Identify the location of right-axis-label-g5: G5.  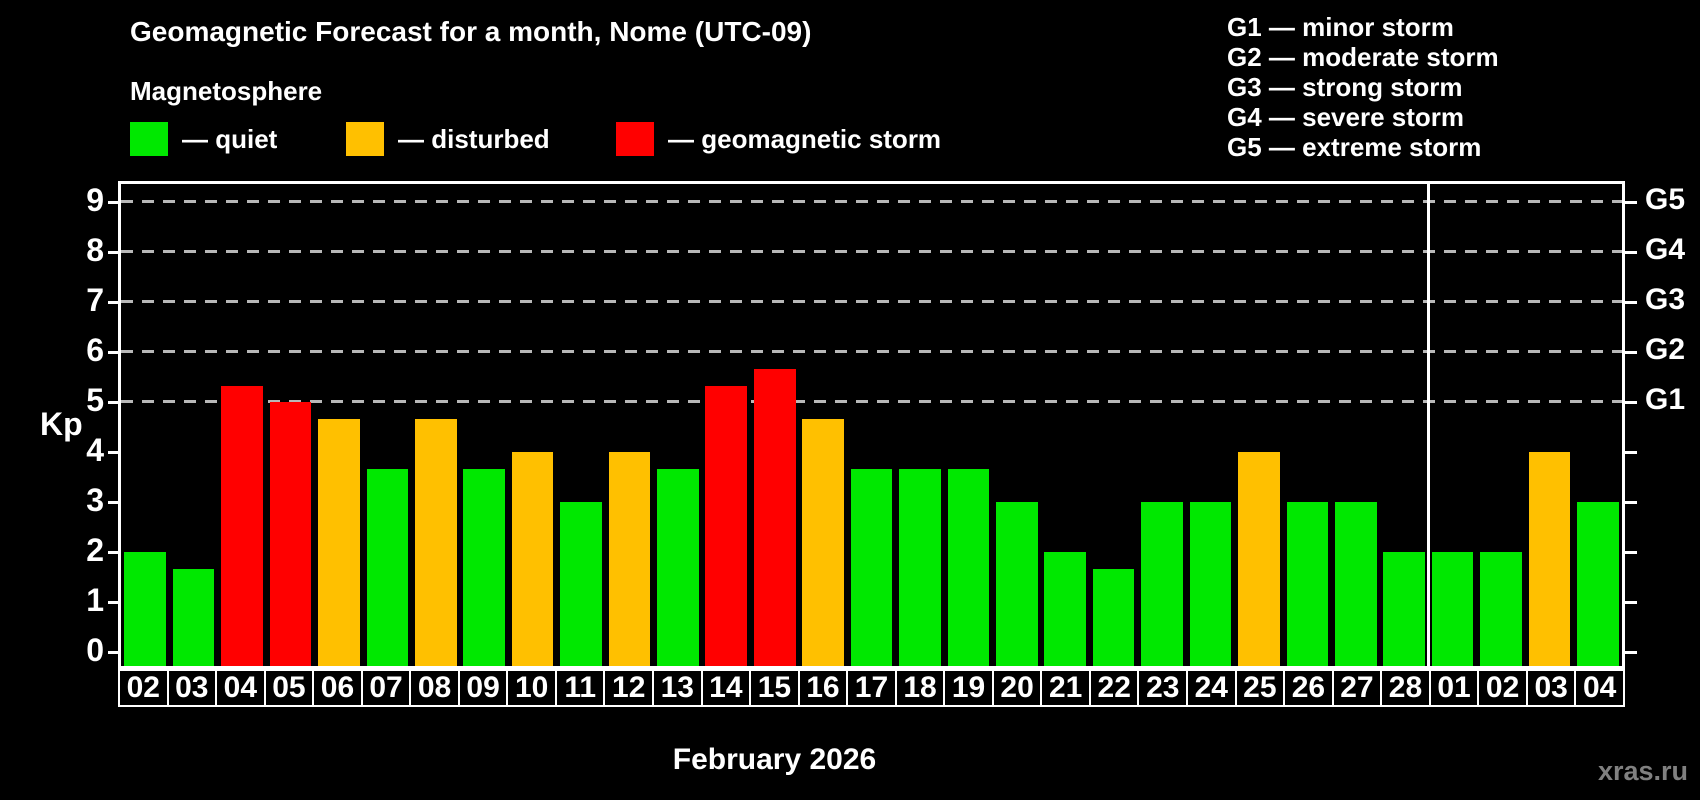
(1665, 199).